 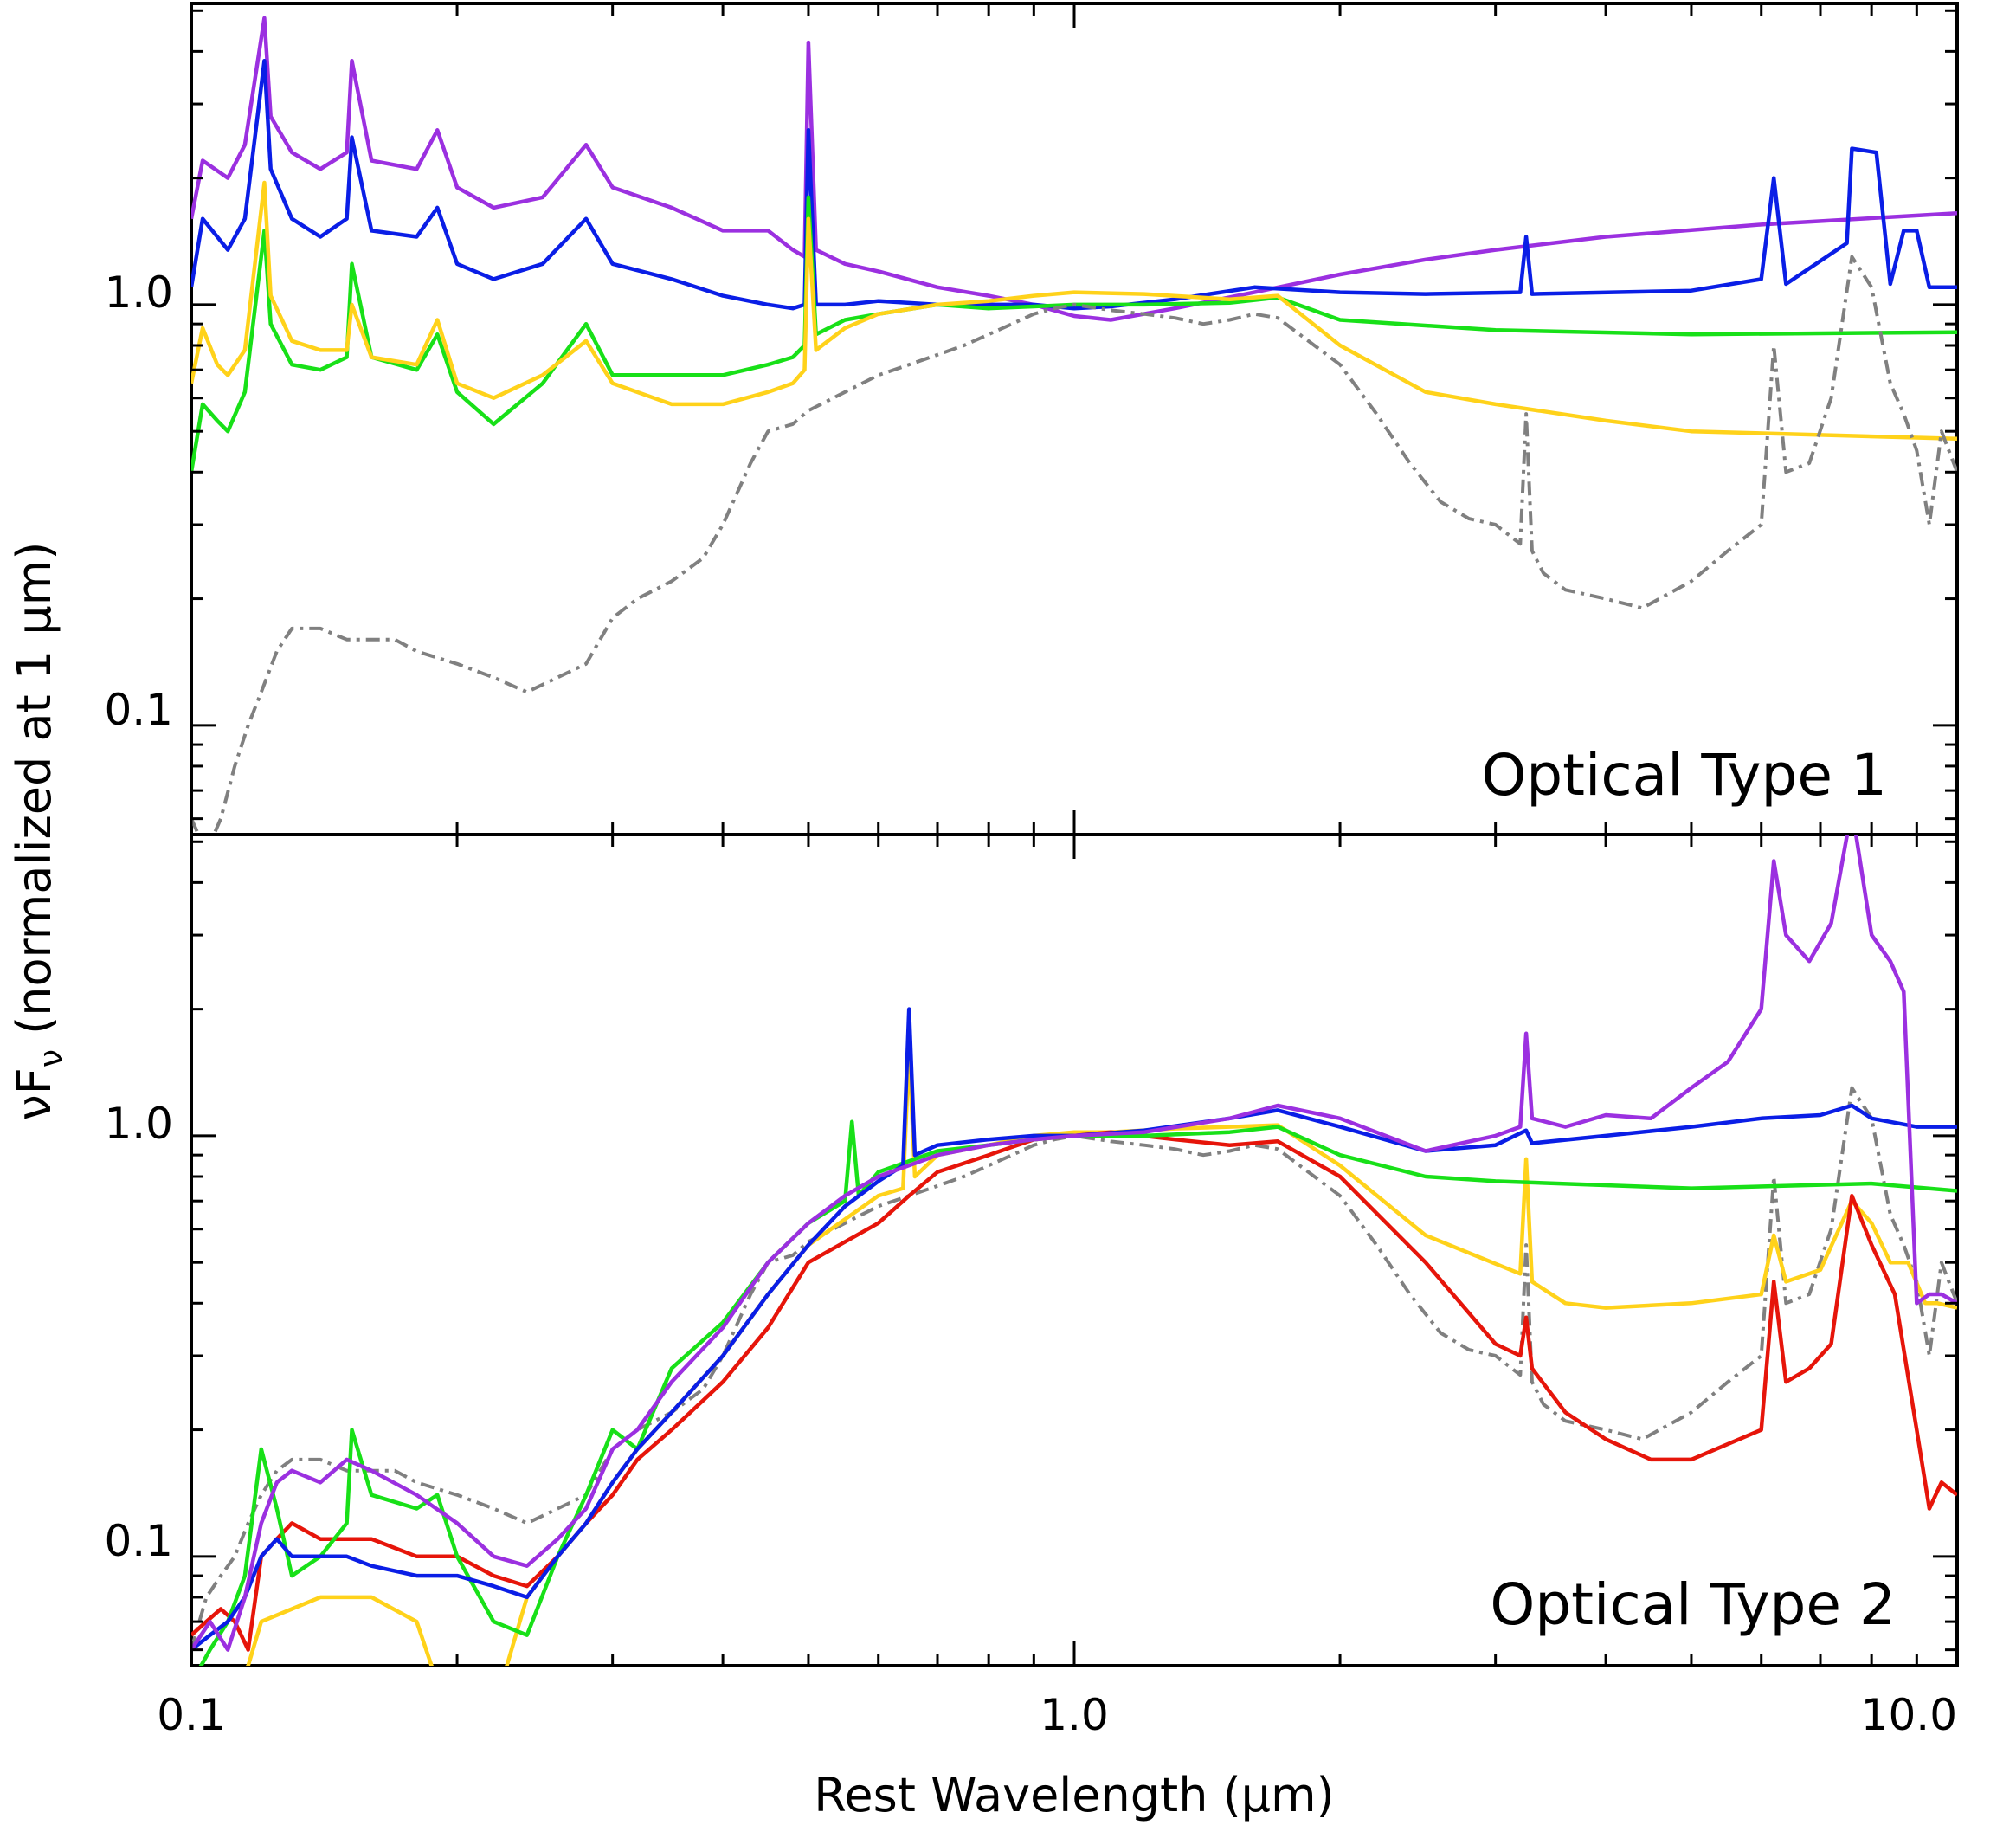 I want to click on x-axis-title: Rest Wavelength (µm), so click(x=1074, y=1795).